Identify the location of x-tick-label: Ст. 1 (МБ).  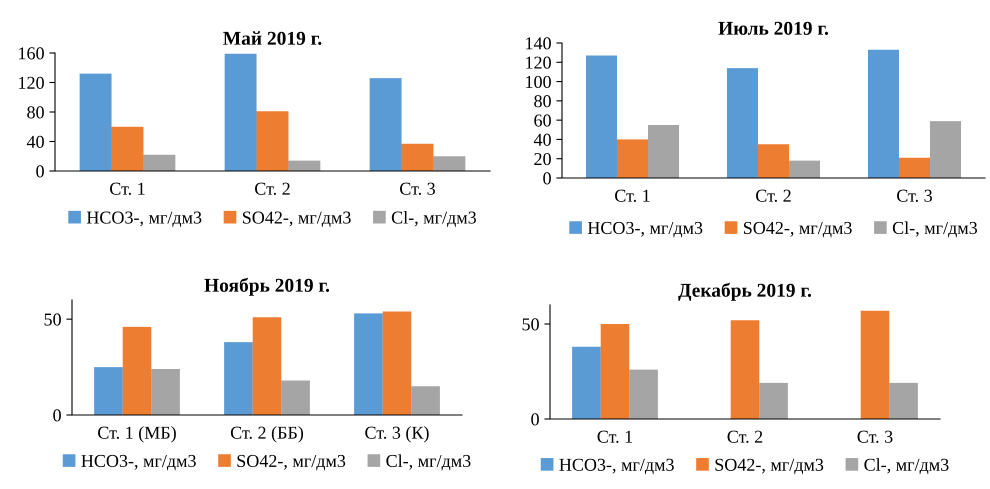
(137, 434).